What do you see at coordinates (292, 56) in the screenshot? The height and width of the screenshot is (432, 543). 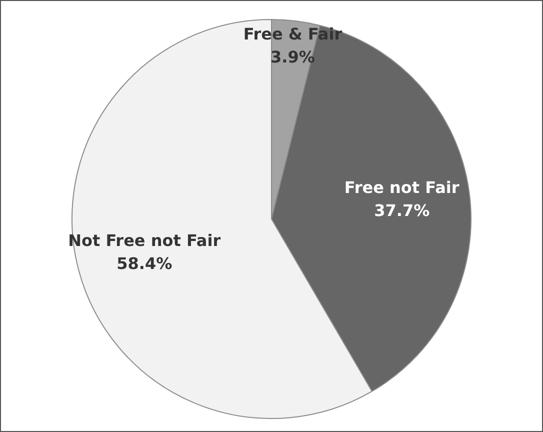 I see `data-label: 3.9%` at bounding box center [292, 56].